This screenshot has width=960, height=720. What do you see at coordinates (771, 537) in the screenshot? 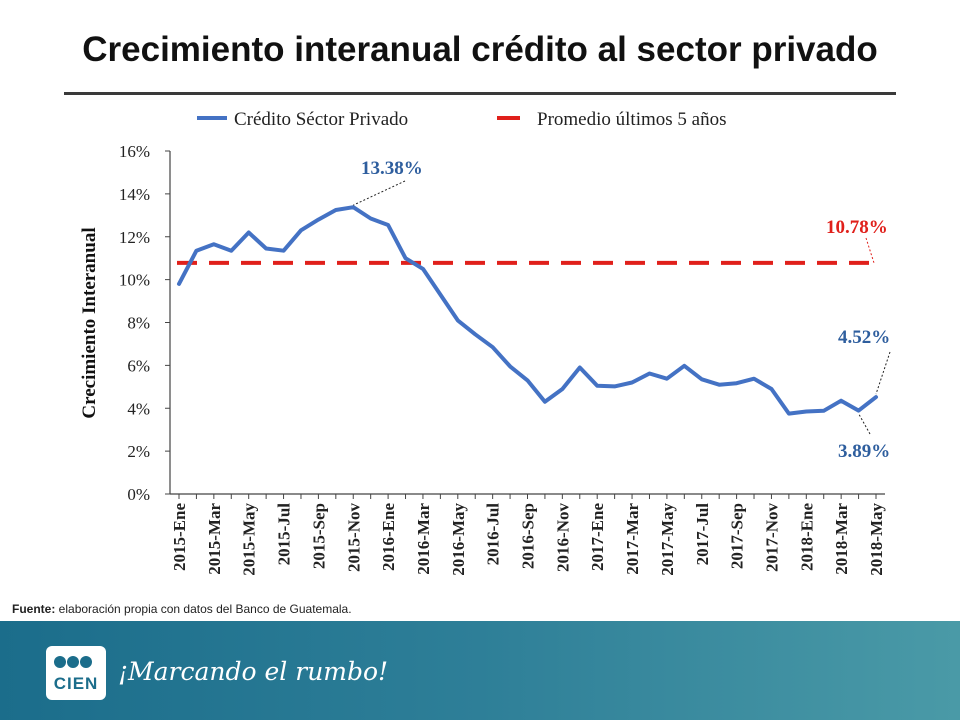
I see `x-tick-label: 2017-Nov` at bounding box center [771, 537].